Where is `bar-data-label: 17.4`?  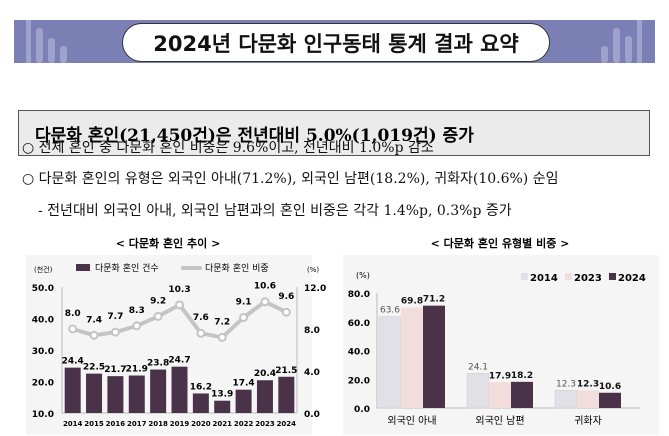
bar-data-label: 17.4 is located at coordinates (243, 384).